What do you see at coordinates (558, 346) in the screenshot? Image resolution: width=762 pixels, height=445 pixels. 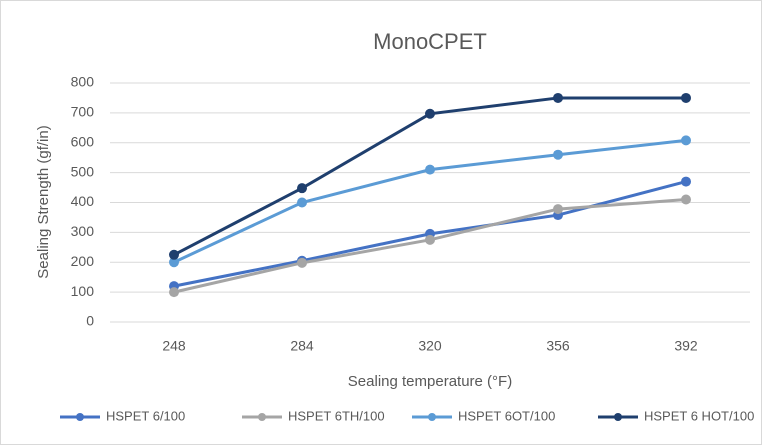 I see `x-tick-label: 356` at bounding box center [558, 346].